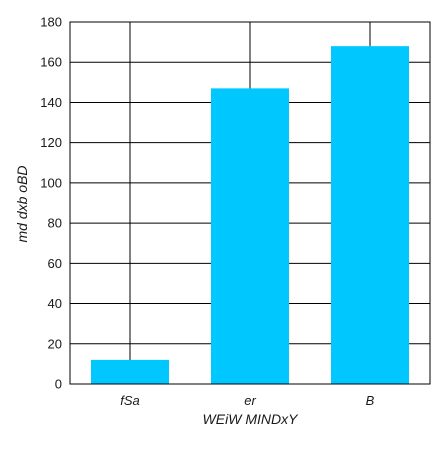  I want to click on y-axis-title: md dxb oBD, so click(22, 203).